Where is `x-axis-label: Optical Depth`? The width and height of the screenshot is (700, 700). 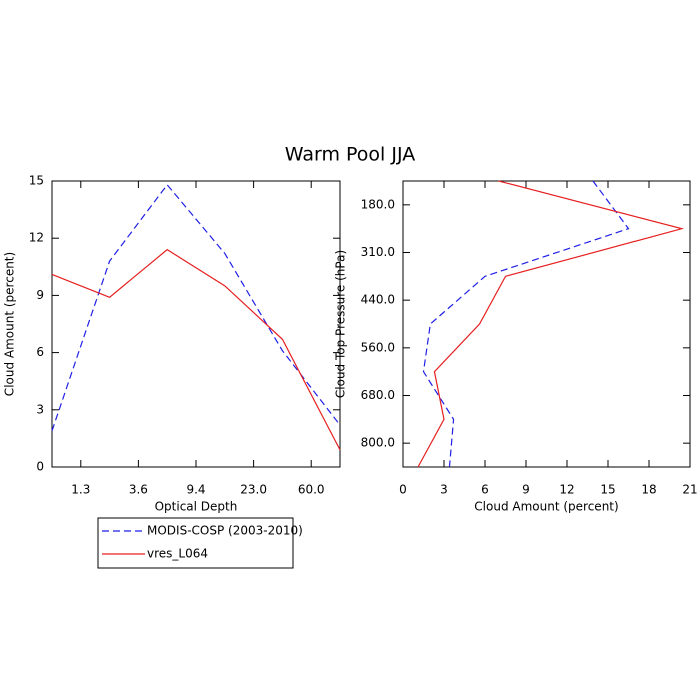
x-axis-label: Optical Depth is located at coordinates (196, 507).